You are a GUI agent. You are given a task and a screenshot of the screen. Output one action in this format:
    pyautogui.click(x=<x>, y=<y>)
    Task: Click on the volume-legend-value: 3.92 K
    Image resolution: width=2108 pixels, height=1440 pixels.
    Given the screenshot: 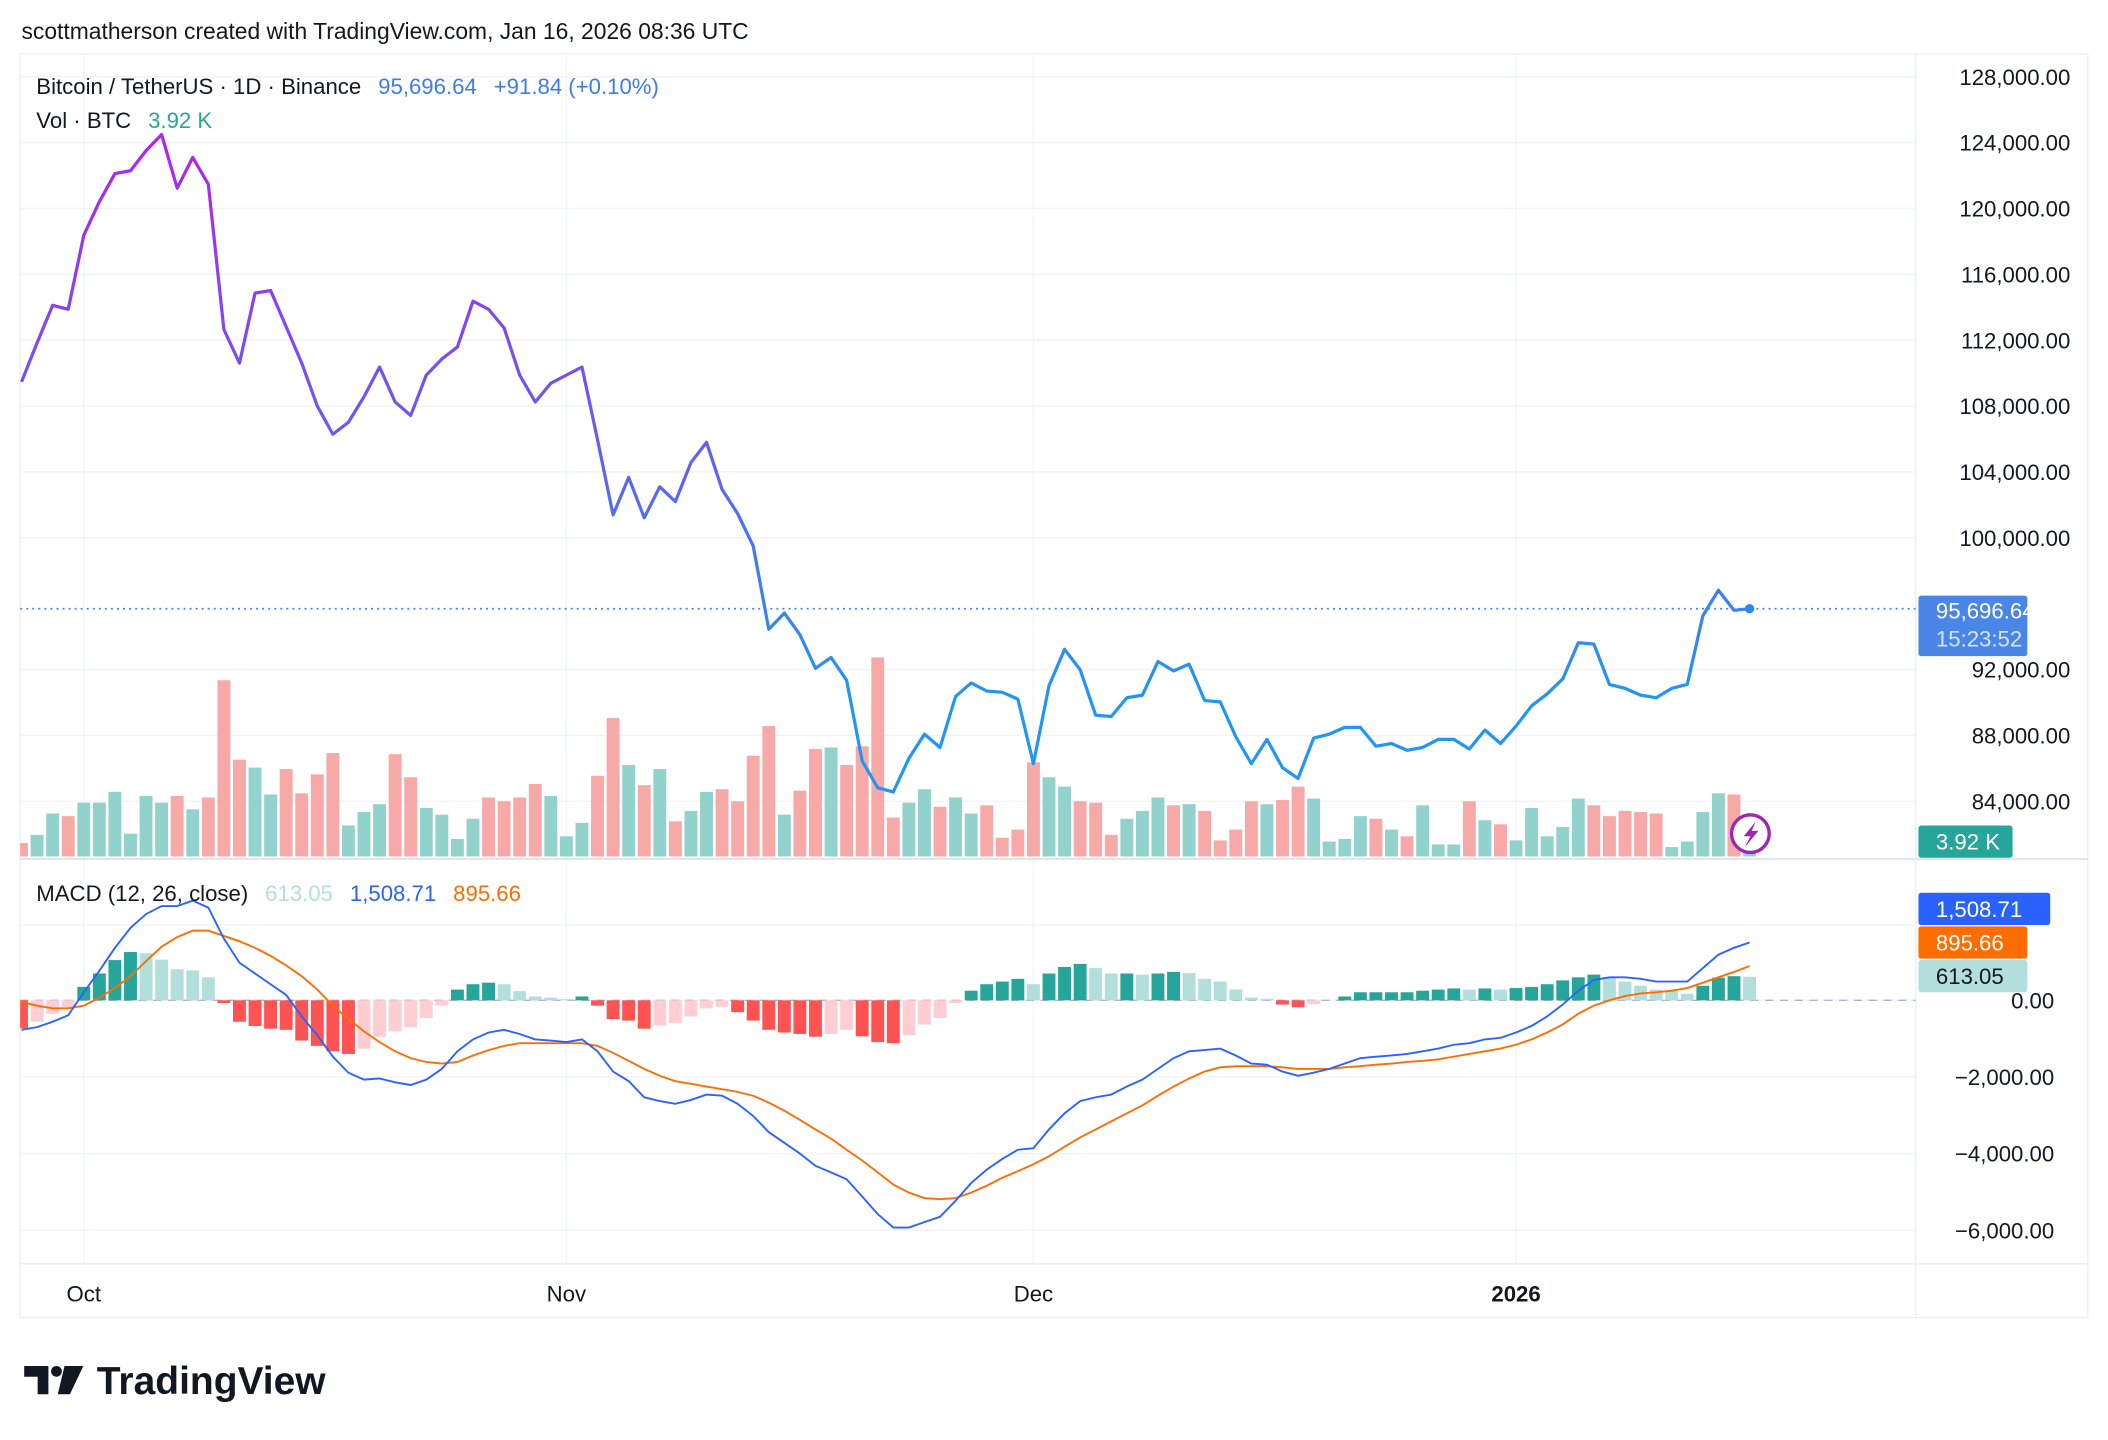 What is the action you would take?
    pyautogui.click(x=180, y=120)
    